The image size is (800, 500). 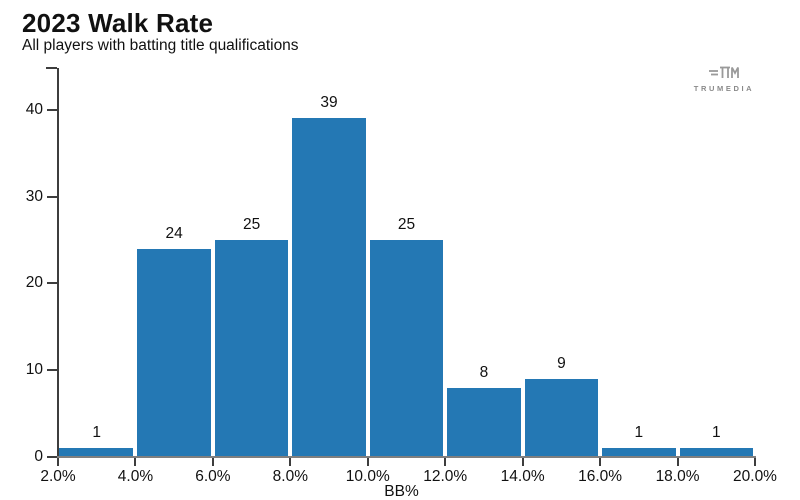 What do you see at coordinates (677, 476) in the screenshot?
I see `x-tick-label: 18.0%` at bounding box center [677, 476].